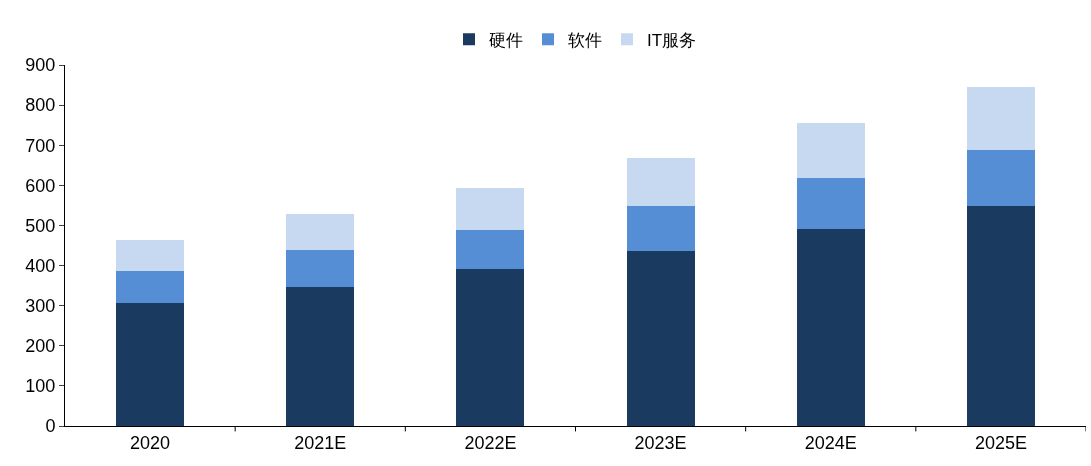 This screenshot has height=466, width=1091. I want to click on y-tick-label: 300, so click(40, 305).